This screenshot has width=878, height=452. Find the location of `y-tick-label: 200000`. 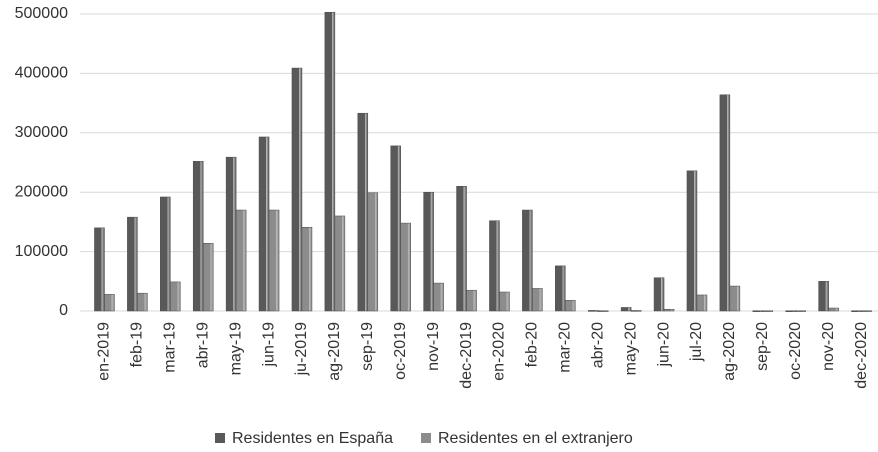

y-tick-label: 200000 is located at coordinates (41, 191).